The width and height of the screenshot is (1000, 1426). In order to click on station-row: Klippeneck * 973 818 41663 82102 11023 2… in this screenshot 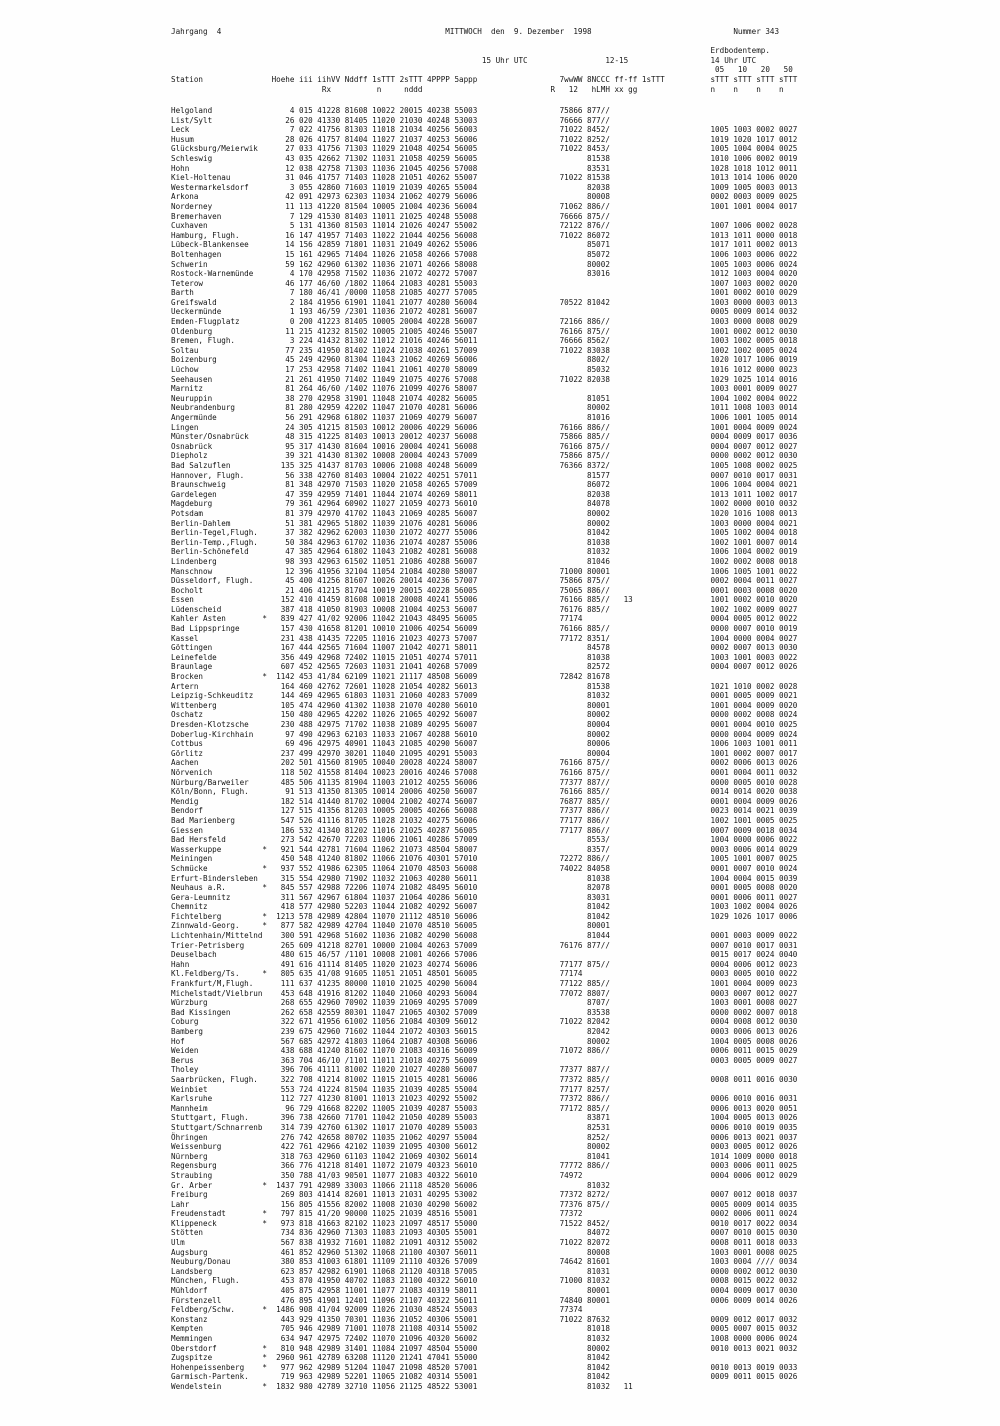, I will do `click(484, 1223)`.